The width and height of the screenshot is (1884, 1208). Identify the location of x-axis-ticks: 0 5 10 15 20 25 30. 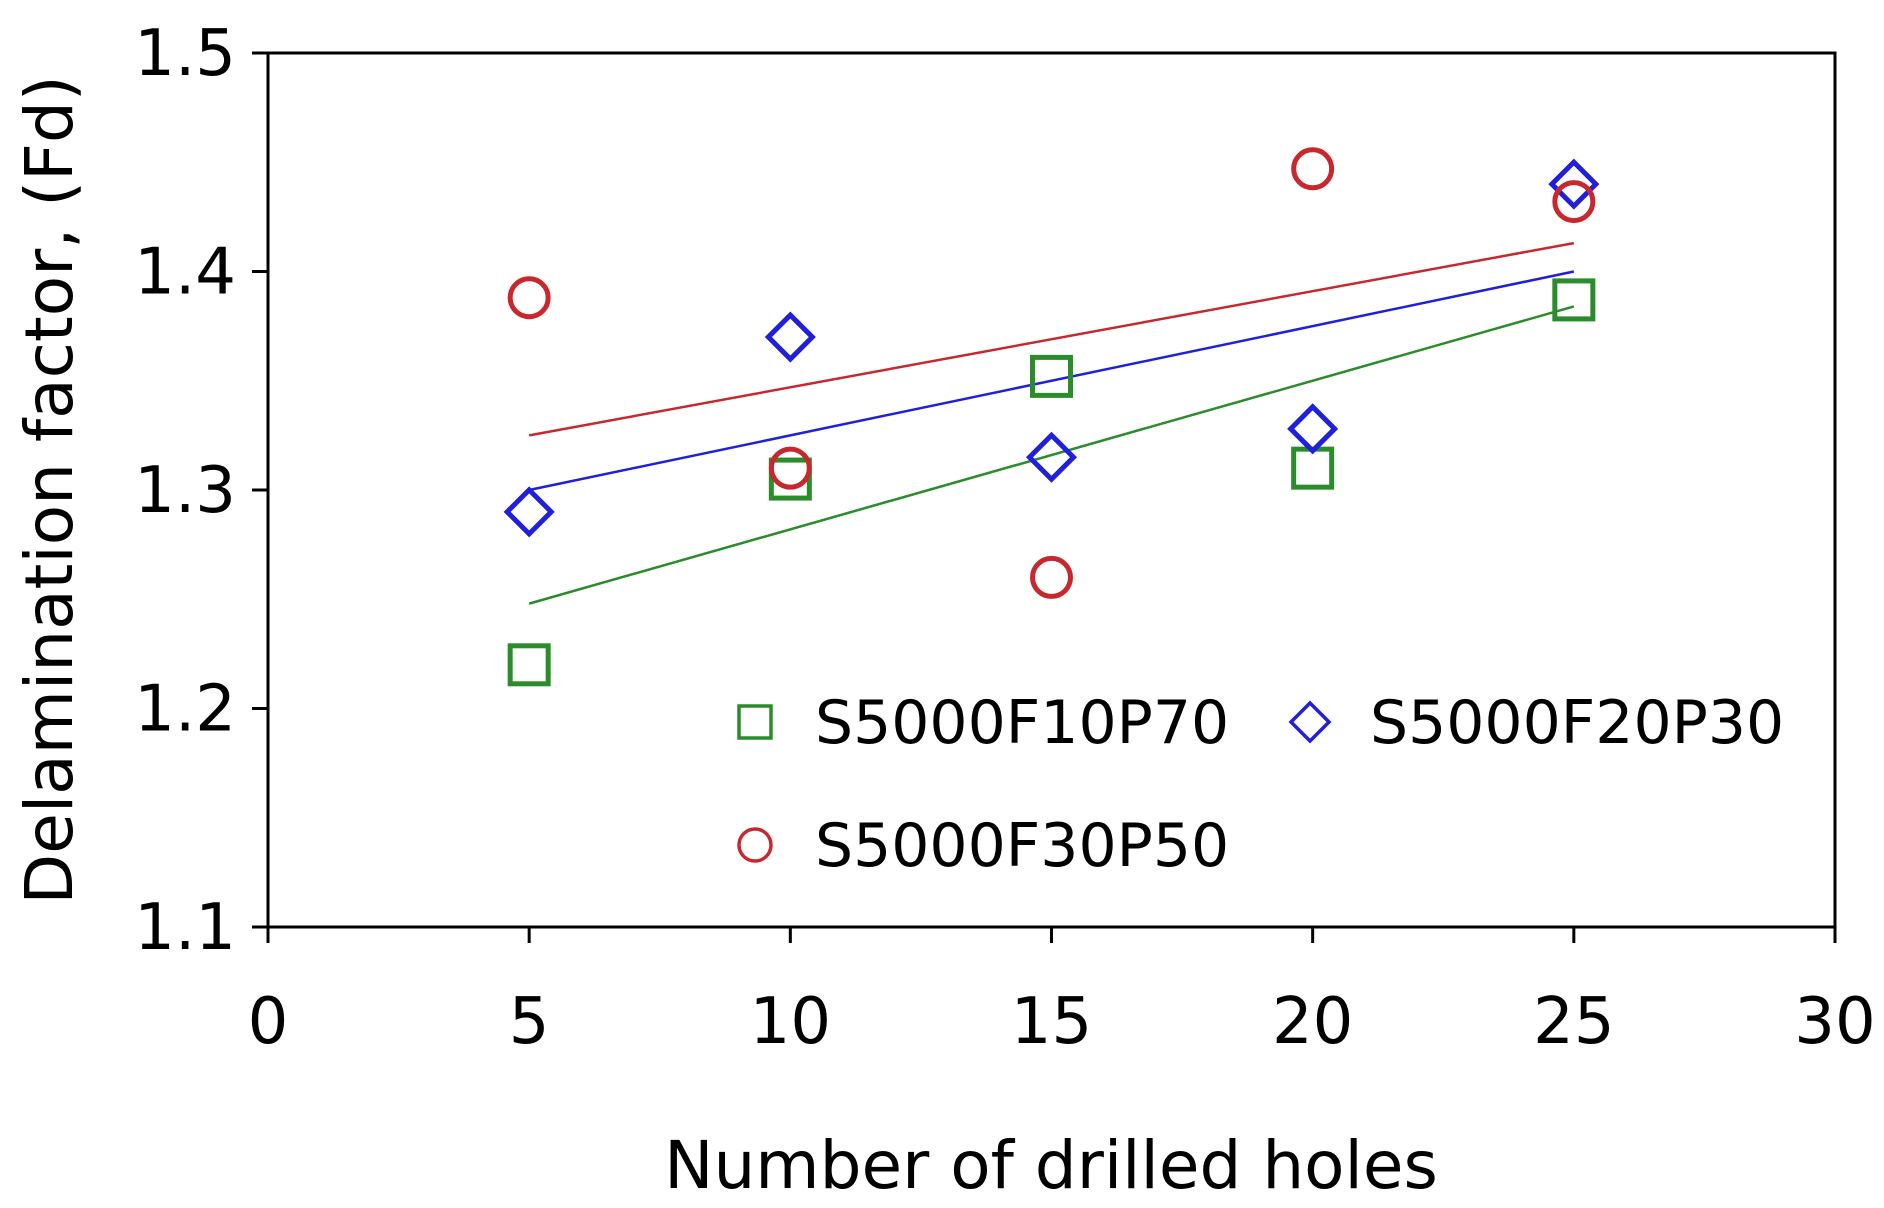
(1062, 993).